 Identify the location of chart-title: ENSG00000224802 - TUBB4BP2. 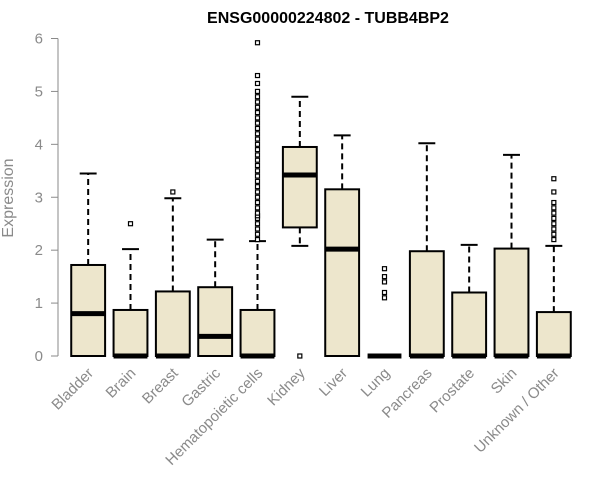
(328, 18).